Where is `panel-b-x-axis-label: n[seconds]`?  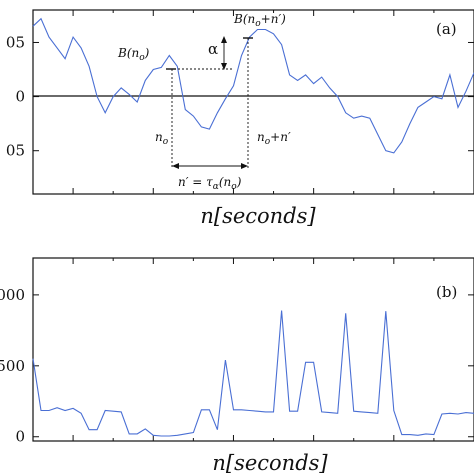
panel-b-x-axis-label: n[seconds] is located at coordinates (270, 462).